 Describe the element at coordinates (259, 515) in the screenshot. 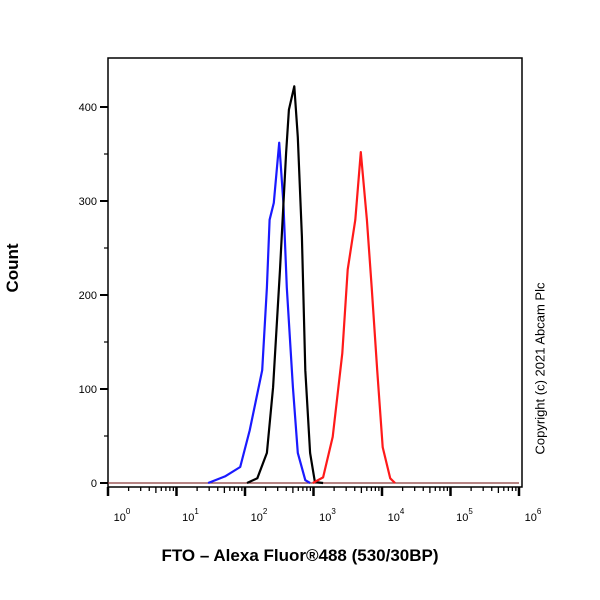

I see `x-tick-label: 10²` at that location.